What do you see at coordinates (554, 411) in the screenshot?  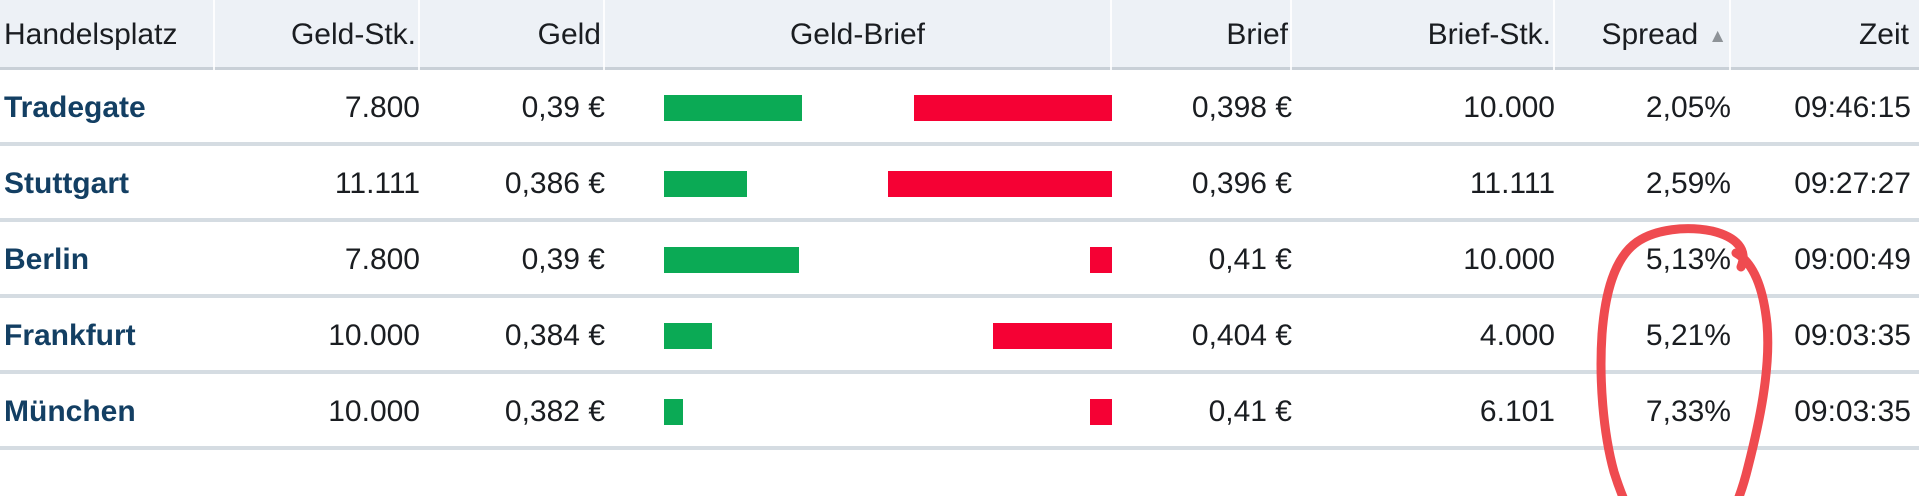 I see `bid-price-value: 0,382 €` at bounding box center [554, 411].